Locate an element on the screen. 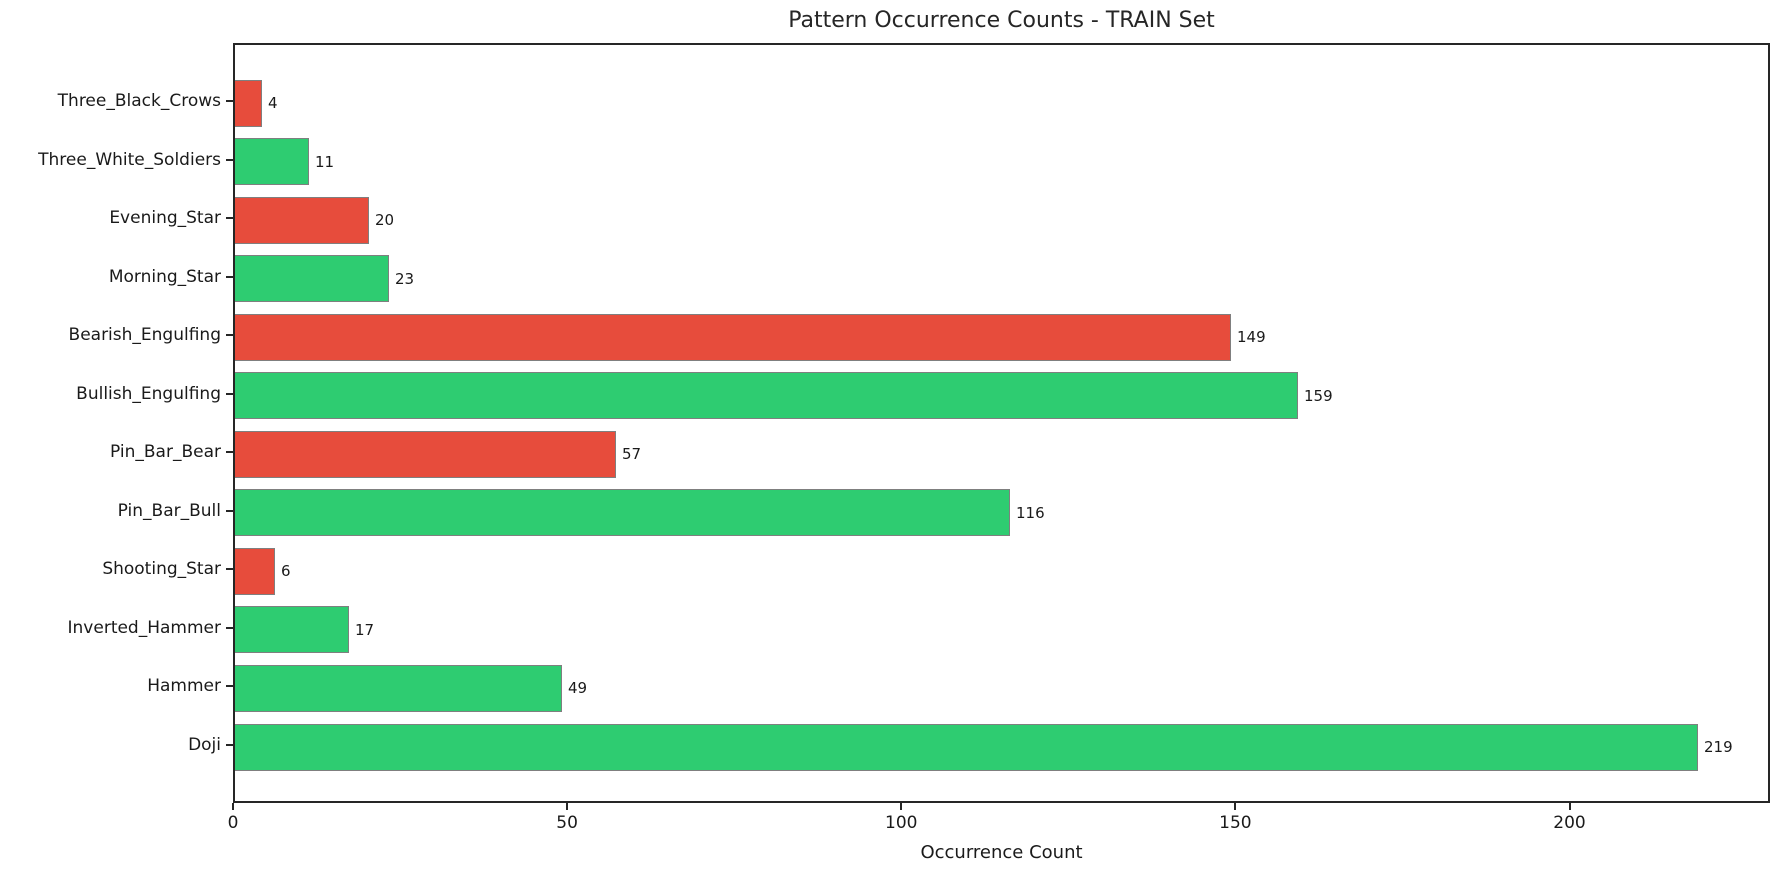  y-tick-label-bearish_engulfing: Bearish_Engulfing is located at coordinates (144, 335).